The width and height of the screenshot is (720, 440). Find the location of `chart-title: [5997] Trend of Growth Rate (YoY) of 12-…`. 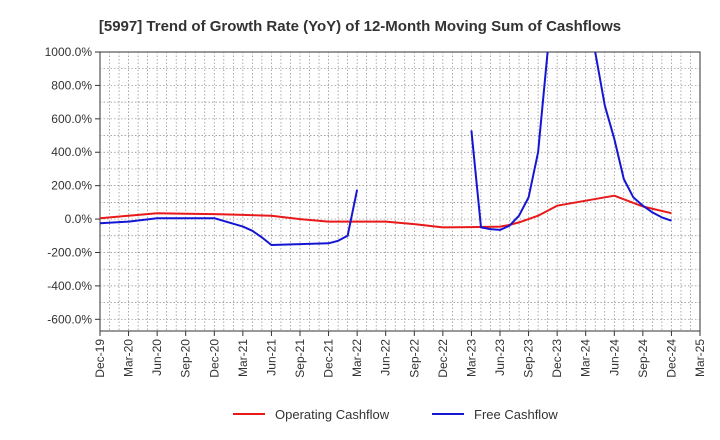

chart-title: [5997] Trend of Growth Rate (YoY) of 12-… is located at coordinates (360, 26).